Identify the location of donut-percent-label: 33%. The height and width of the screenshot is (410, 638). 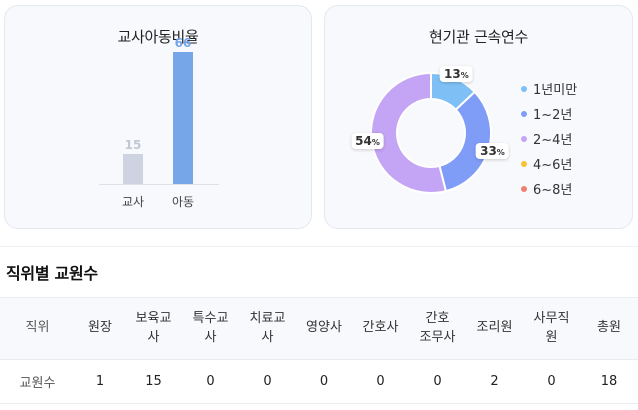
(492, 150).